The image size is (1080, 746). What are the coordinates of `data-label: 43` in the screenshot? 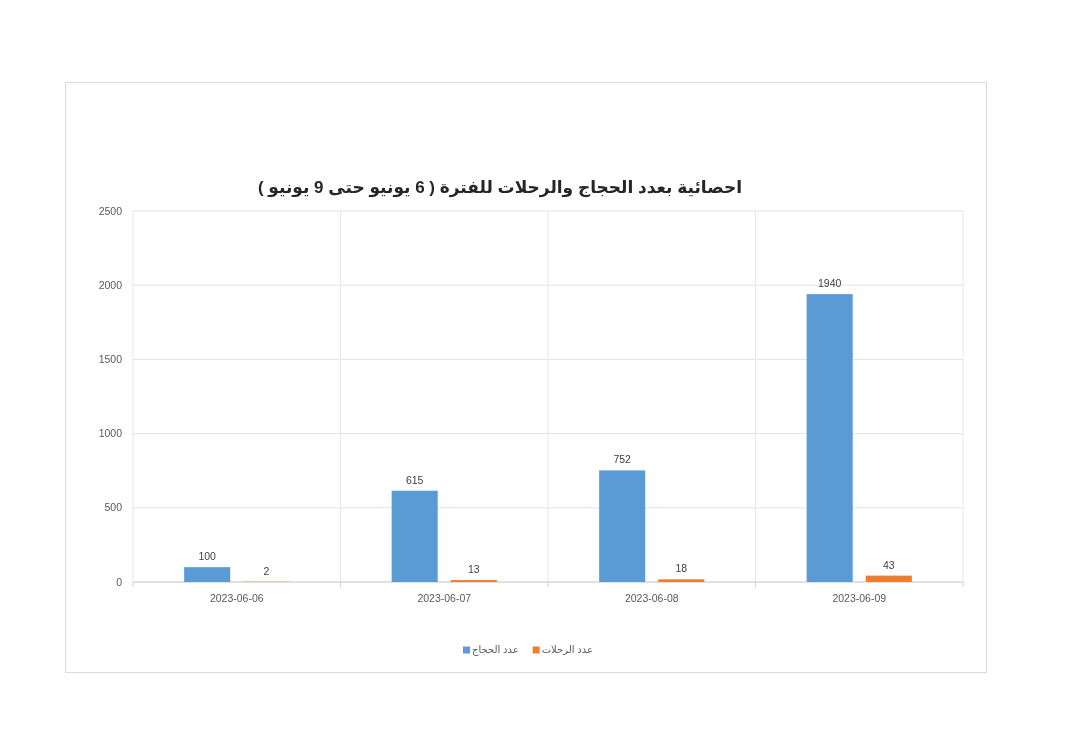 It's located at (888, 564).